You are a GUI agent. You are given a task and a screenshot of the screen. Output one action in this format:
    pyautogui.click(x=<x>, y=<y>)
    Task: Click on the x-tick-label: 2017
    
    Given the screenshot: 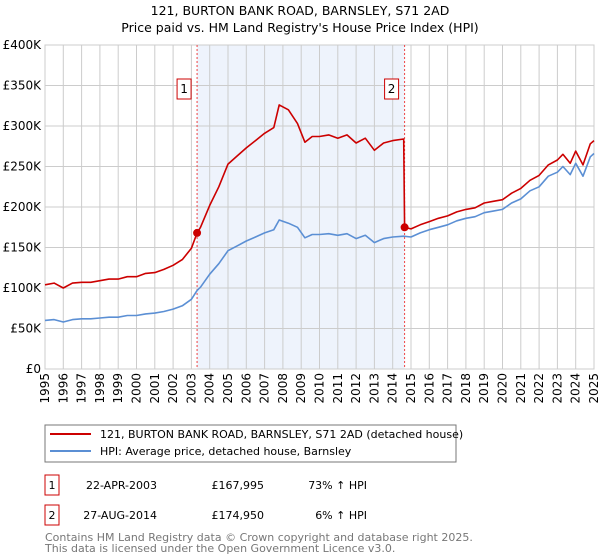 What is the action you would take?
    pyautogui.click(x=448, y=388)
    